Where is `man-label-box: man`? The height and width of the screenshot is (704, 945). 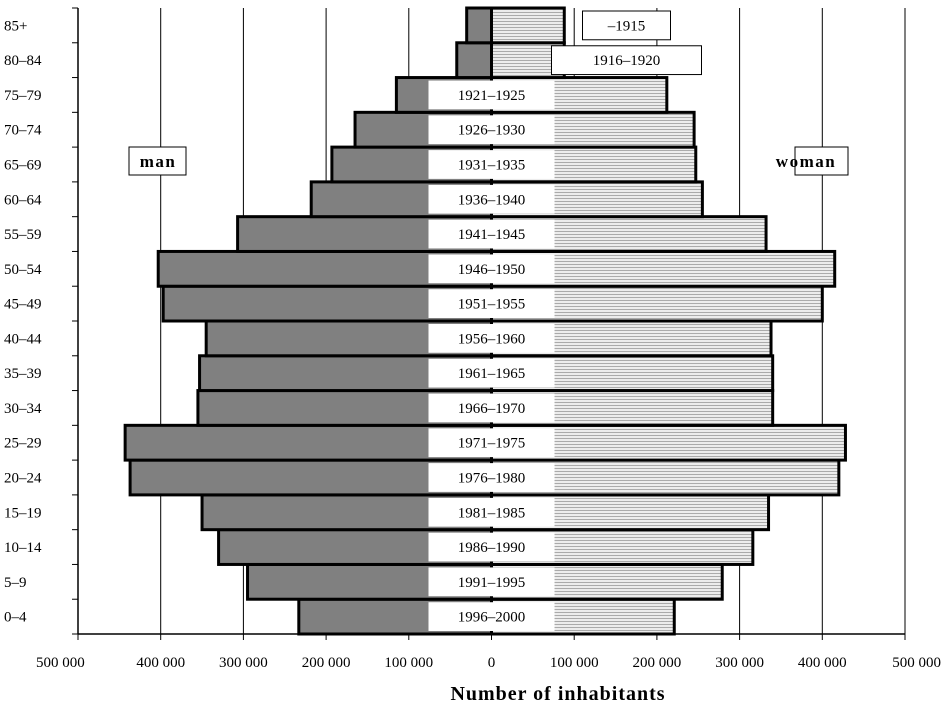 man-label-box: man is located at coordinates (157, 161).